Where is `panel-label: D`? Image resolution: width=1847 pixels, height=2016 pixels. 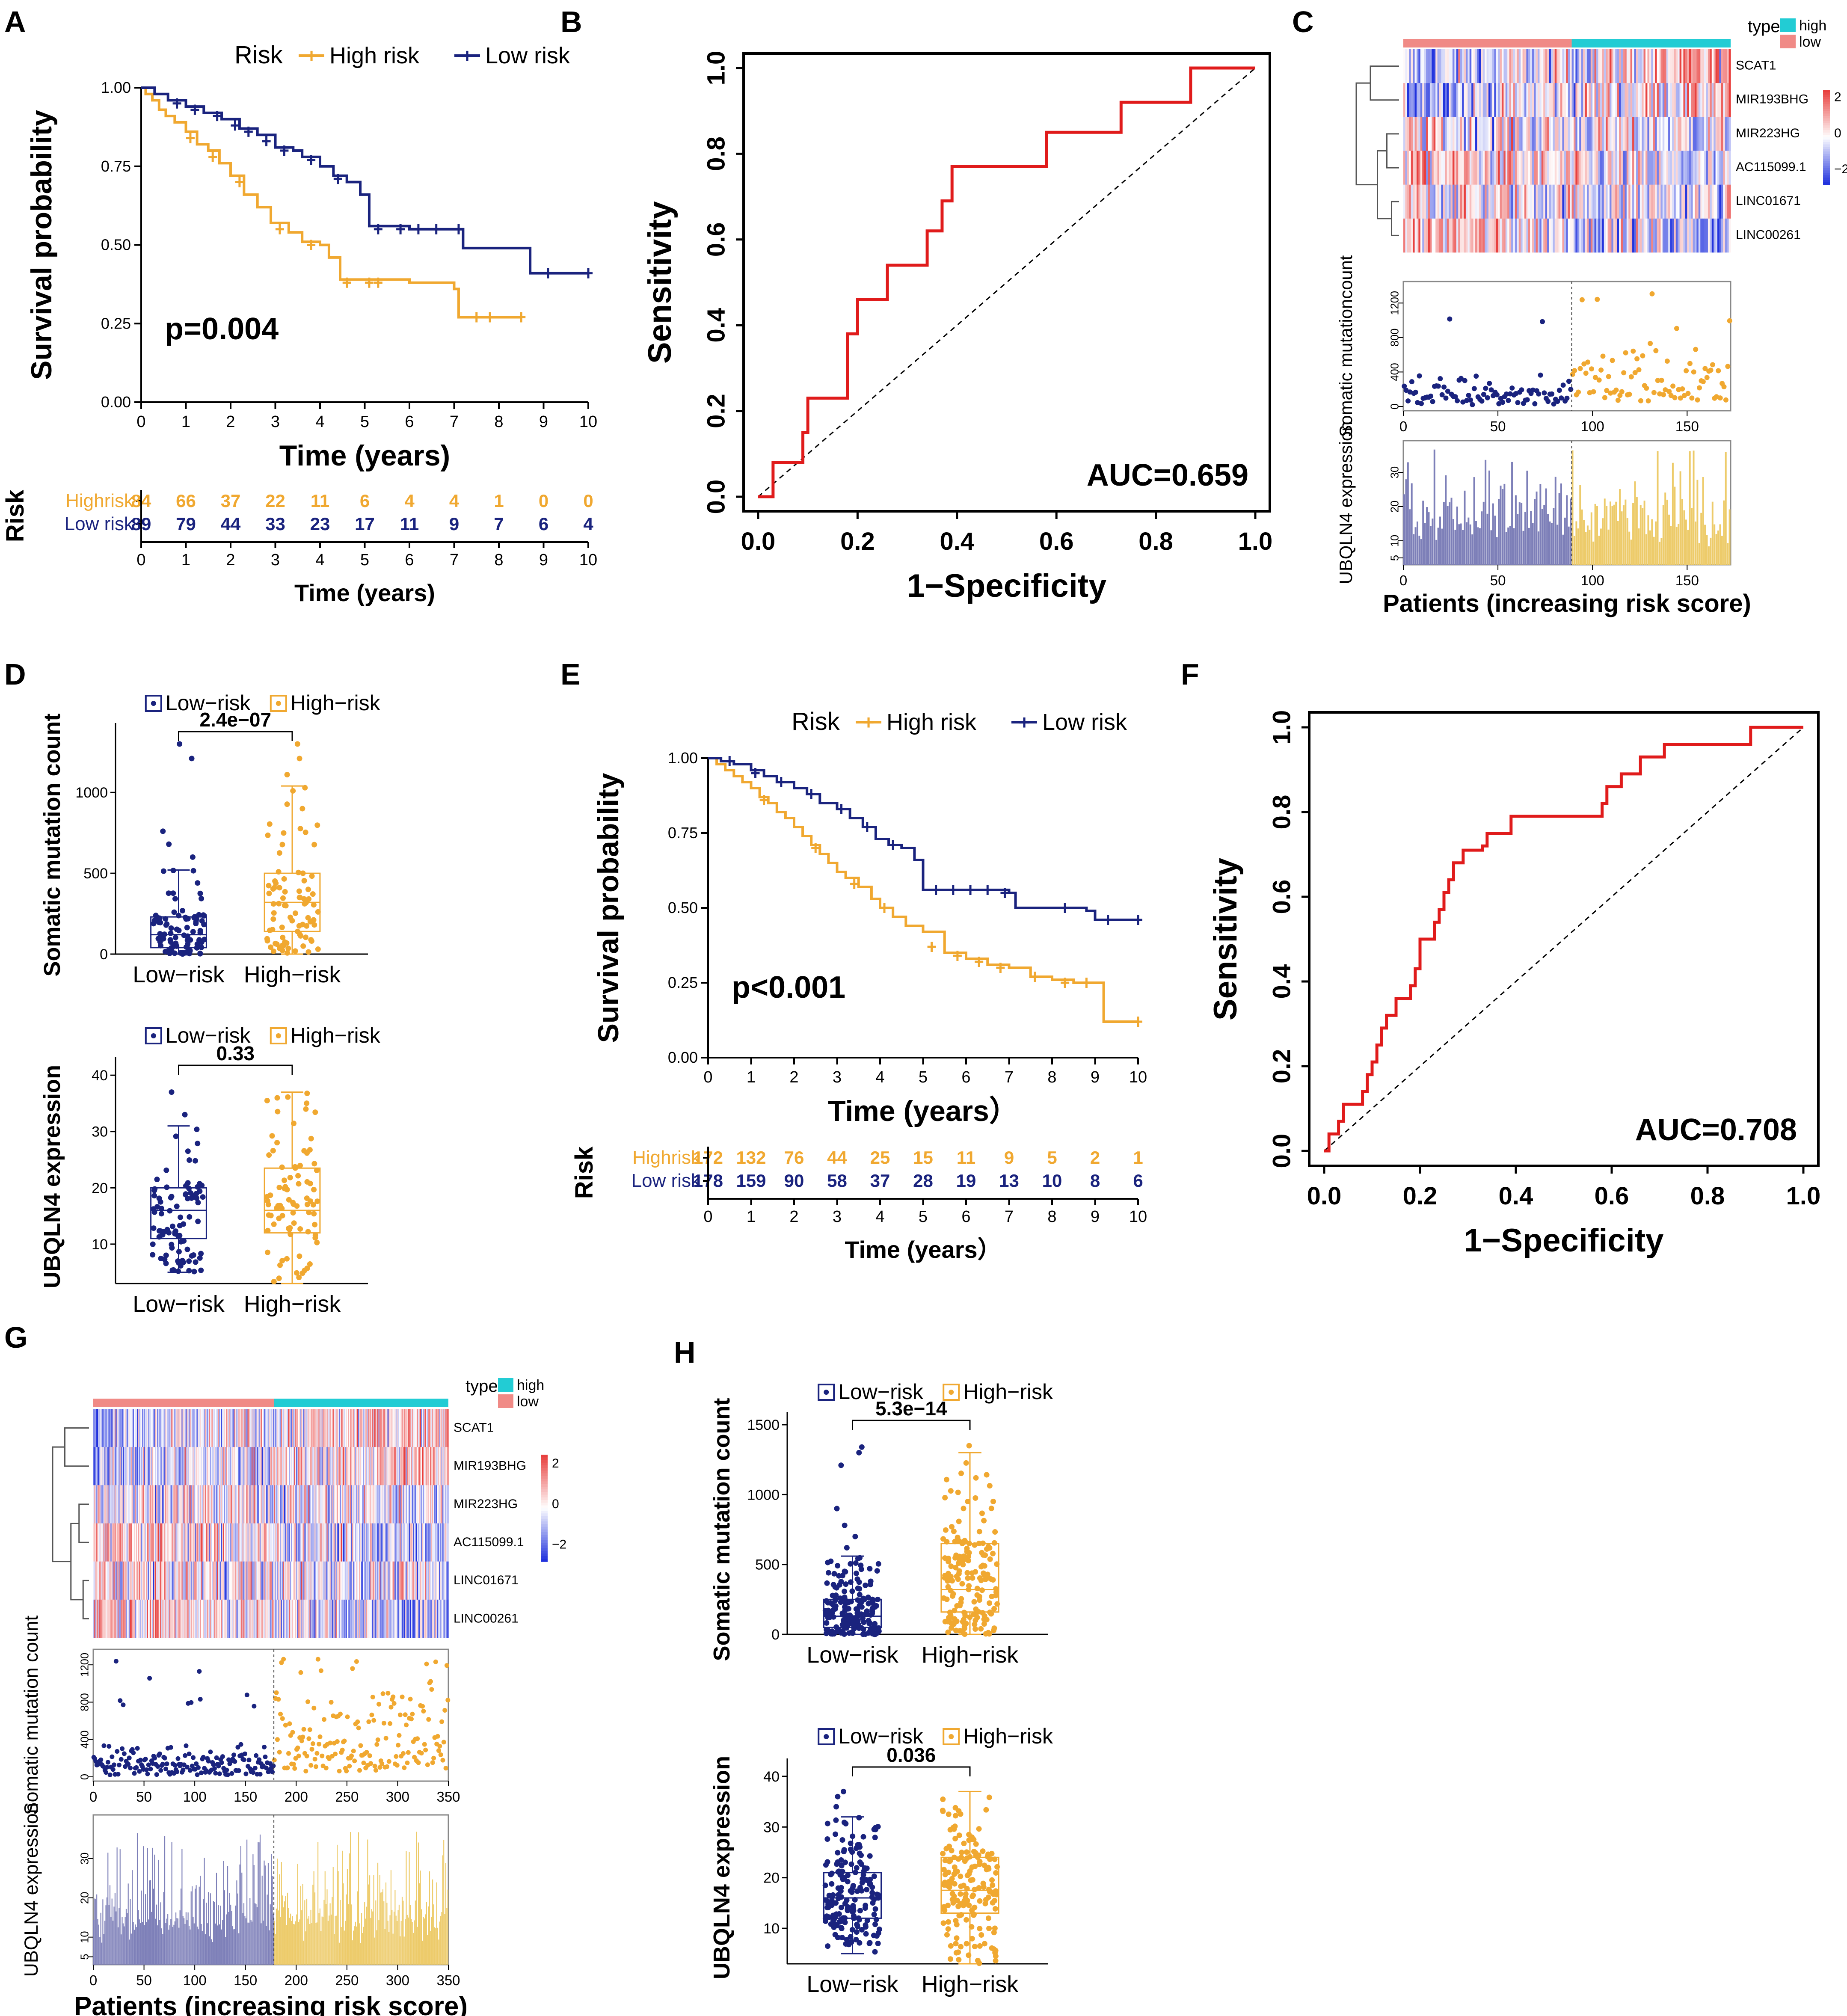 panel-label: D is located at coordinates (15, 674).